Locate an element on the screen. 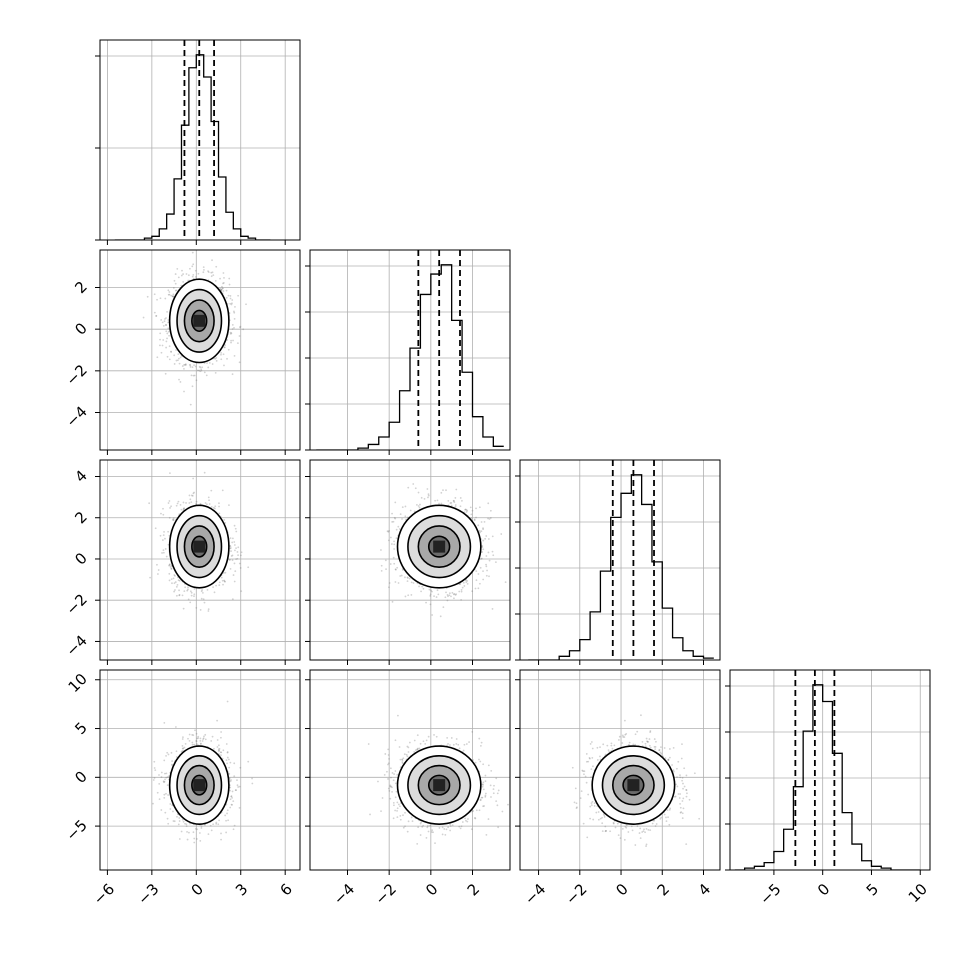 The height and width of the screenshot is (970, 970). y-tick-label: 2 is located at coordinates (80, 287).